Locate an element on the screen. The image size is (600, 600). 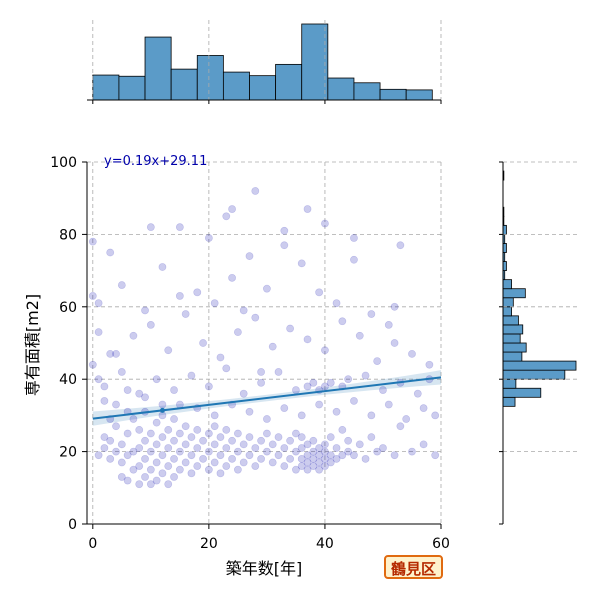
top-marginal-histogram is located at coordinates (264, 62).